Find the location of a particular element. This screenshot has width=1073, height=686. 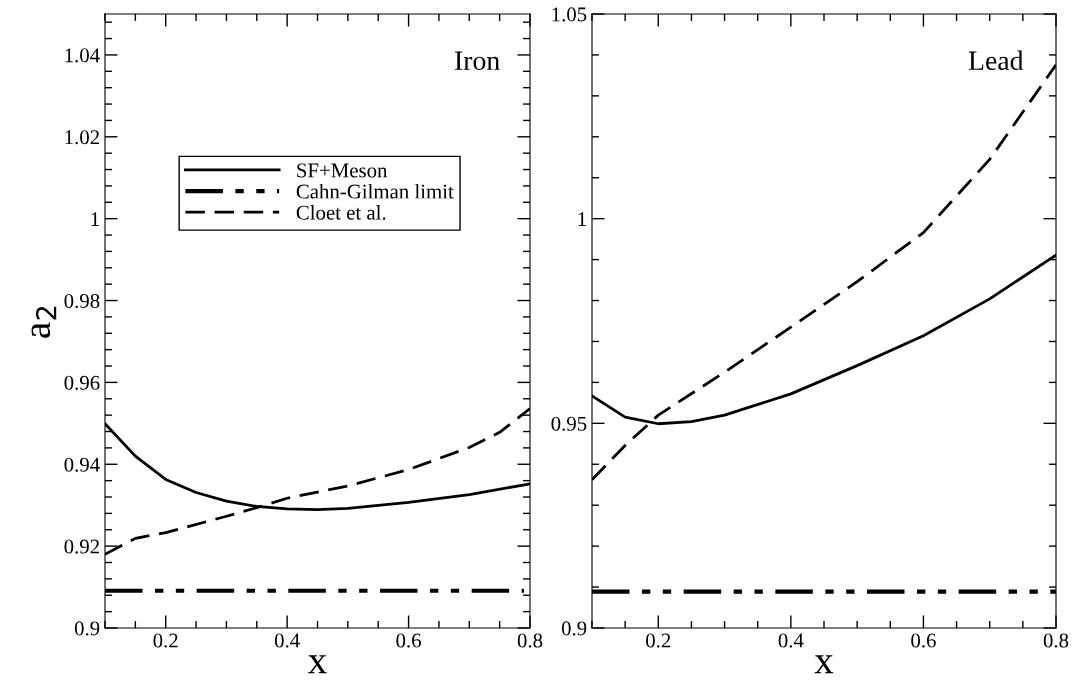

text: Lead is located at coordinates (996, 60).